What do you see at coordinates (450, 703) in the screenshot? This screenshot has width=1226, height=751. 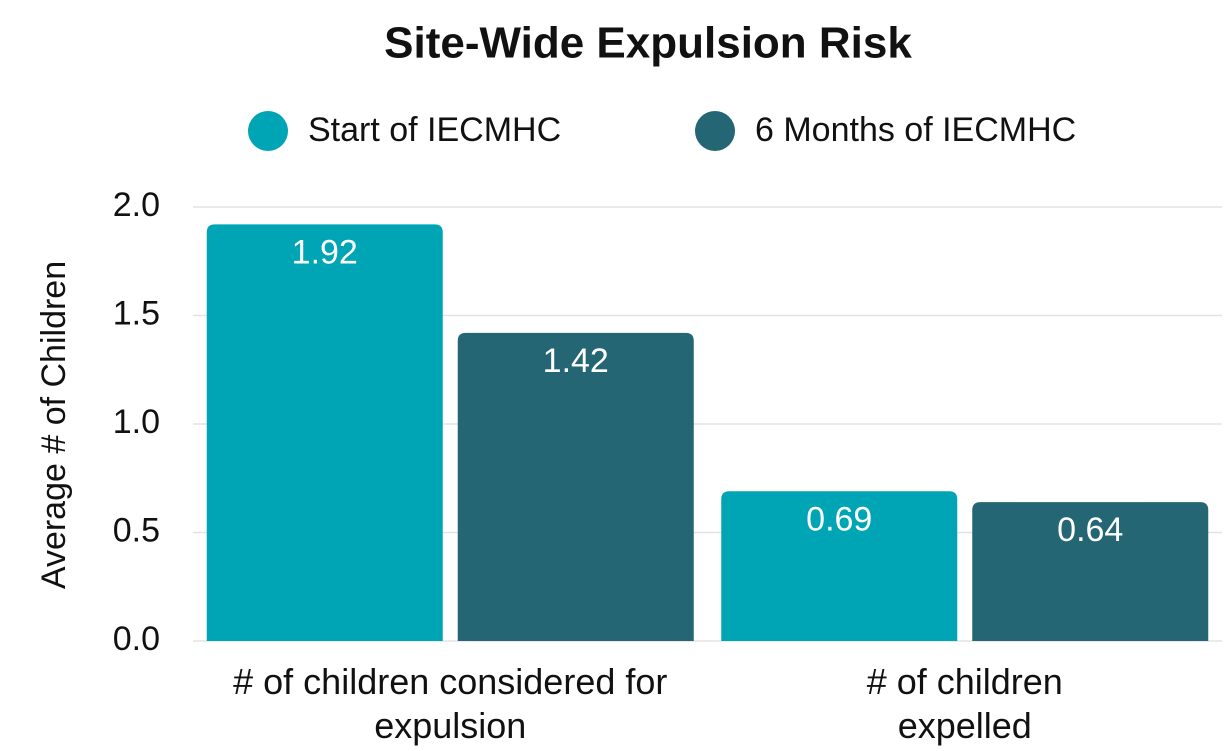 I see `x-tick-label: # of children considered for expulsion` at bounding box center [450, 703].